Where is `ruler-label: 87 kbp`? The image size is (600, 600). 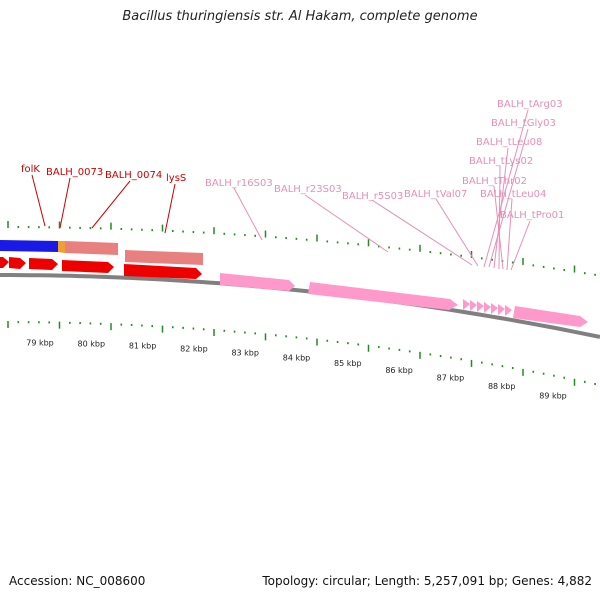
ruler-label: 87 kbp is located at coordinates (451, 378).